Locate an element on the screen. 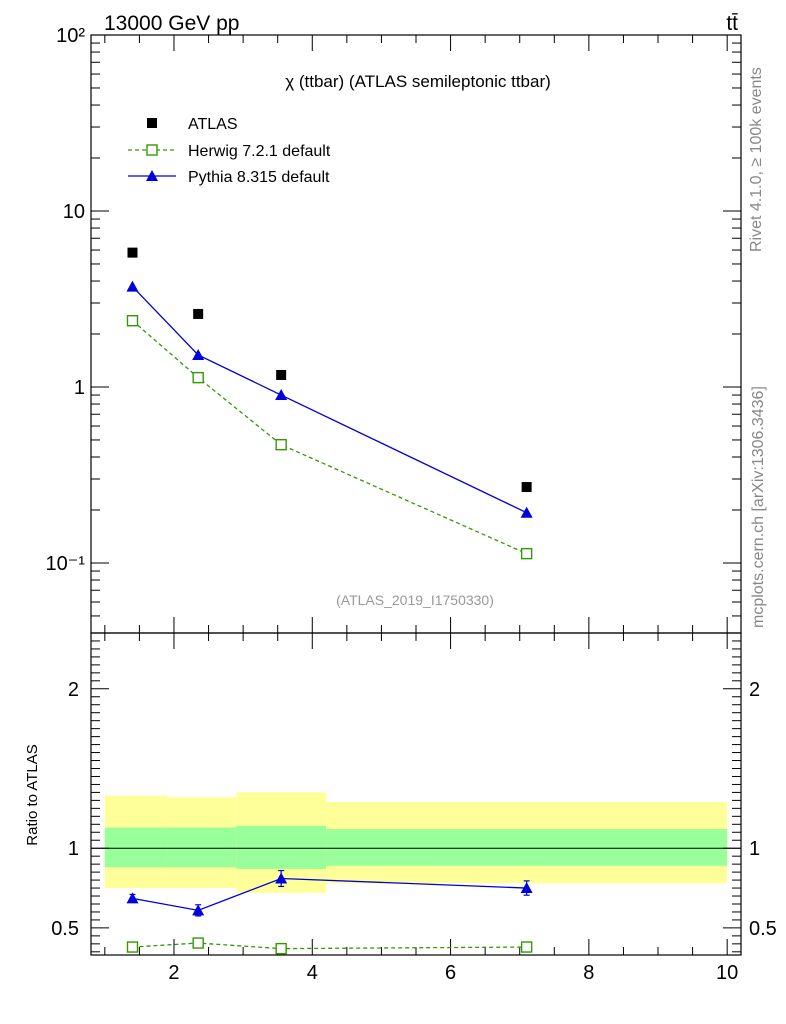 Image resolution: width=786 pixels, height=1024 pixels. legend-entry-herwig: Herwig 7.2.1 default is located at coordinates (229, 151).